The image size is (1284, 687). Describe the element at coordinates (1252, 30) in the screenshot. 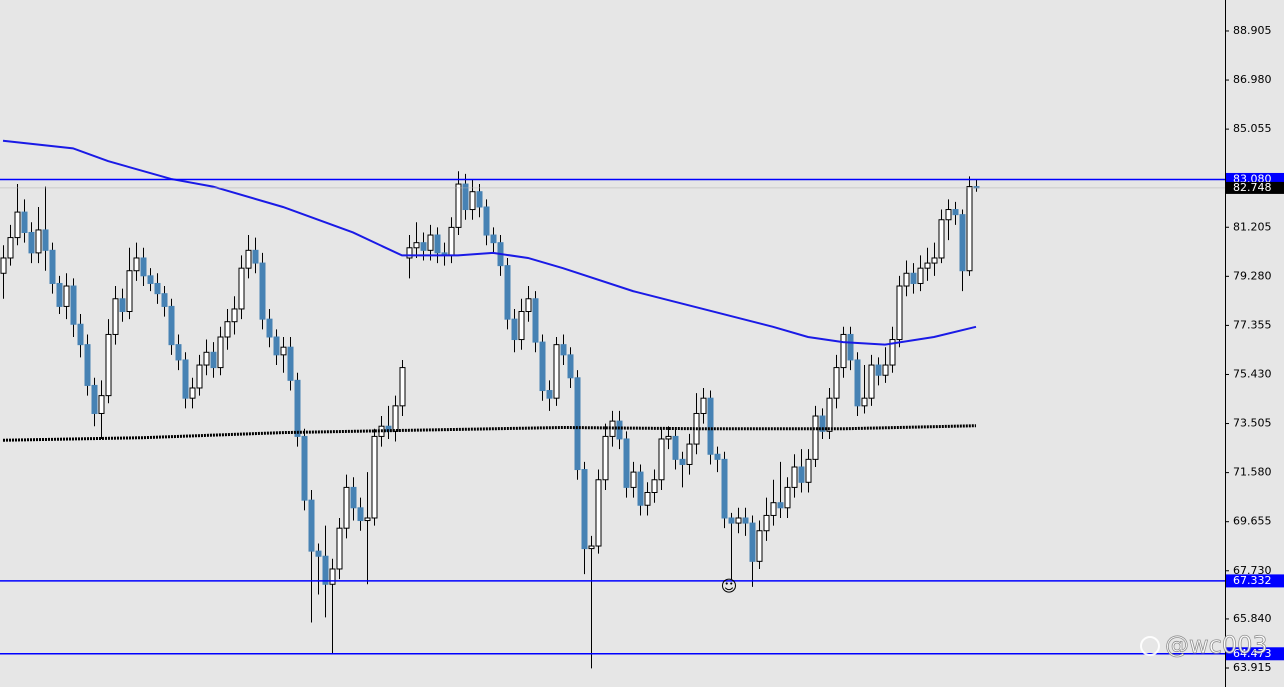

I see `y-tick-label: 88.905` at that location.